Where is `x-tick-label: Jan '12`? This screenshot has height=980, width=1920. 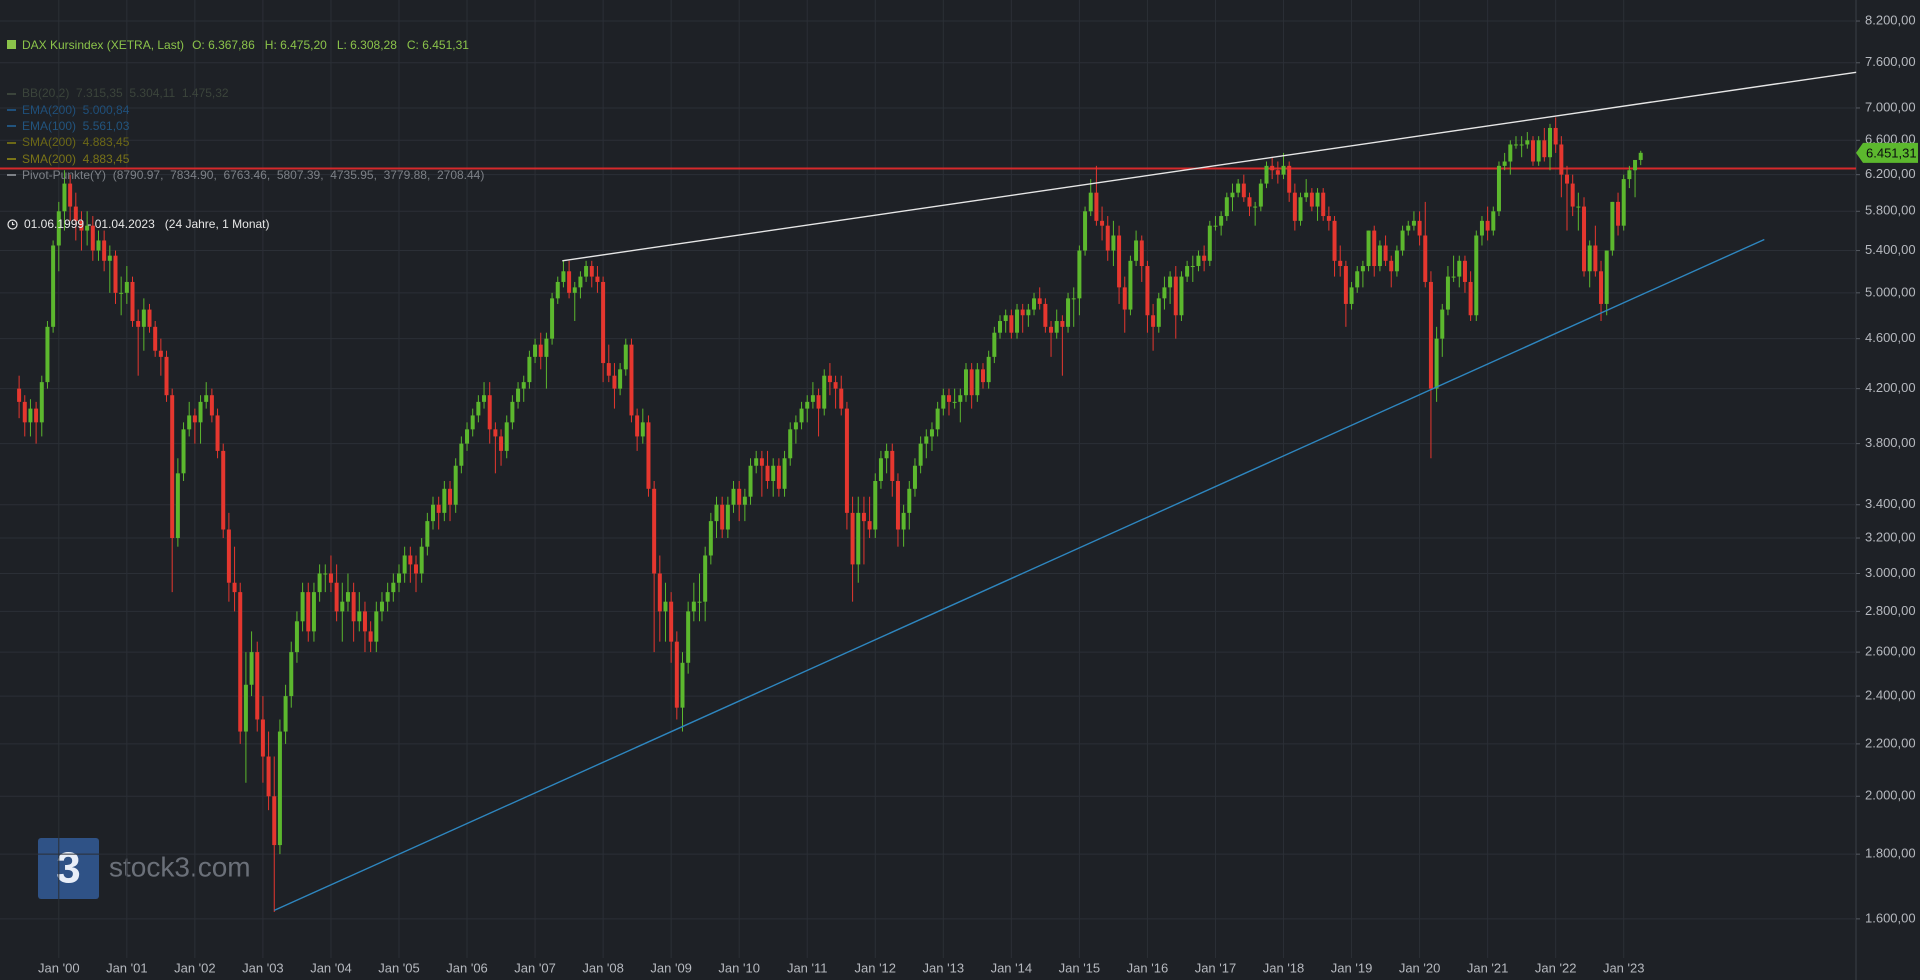
x-tick-label: Jan '12 is located at coordinates (876, 967).